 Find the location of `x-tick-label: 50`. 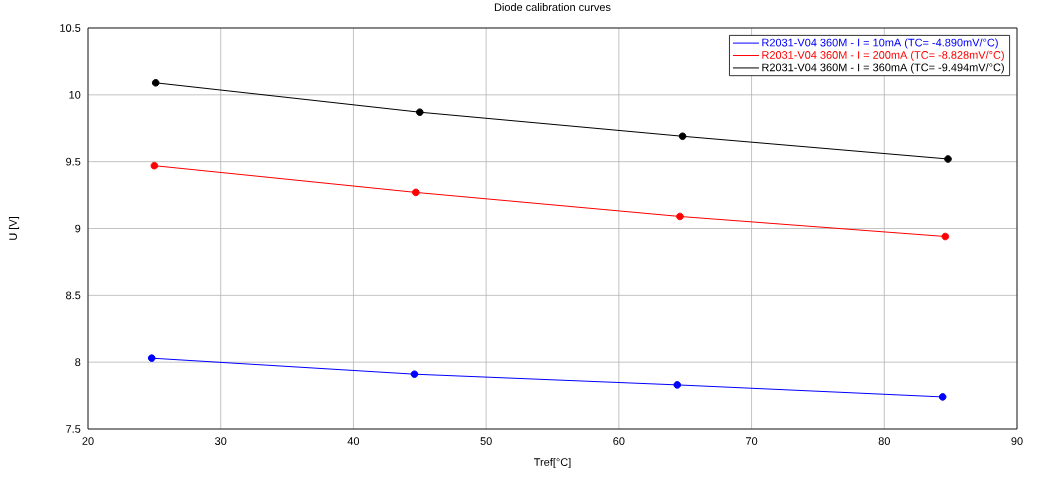

x-tick-label: 50 is located at coordinates (486, 441).